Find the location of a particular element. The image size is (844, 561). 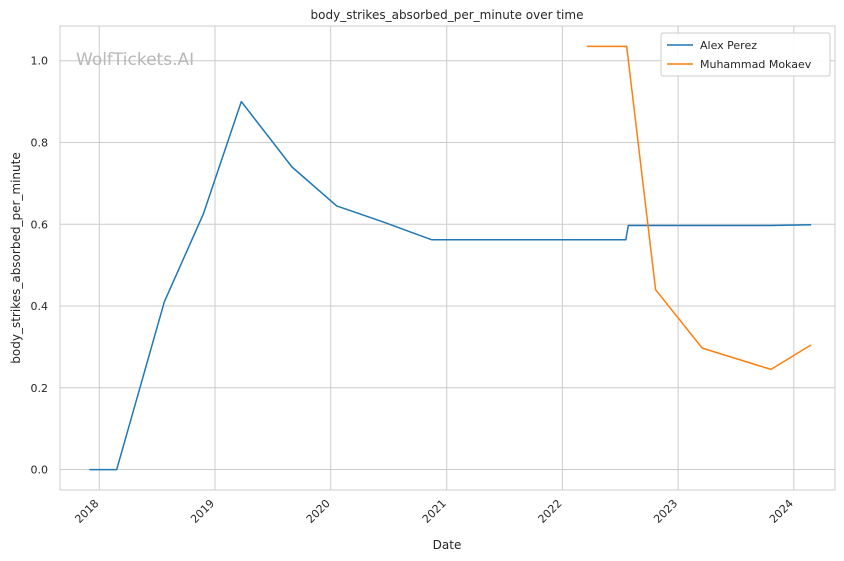

legend-box is located at coordinates (745, 54).